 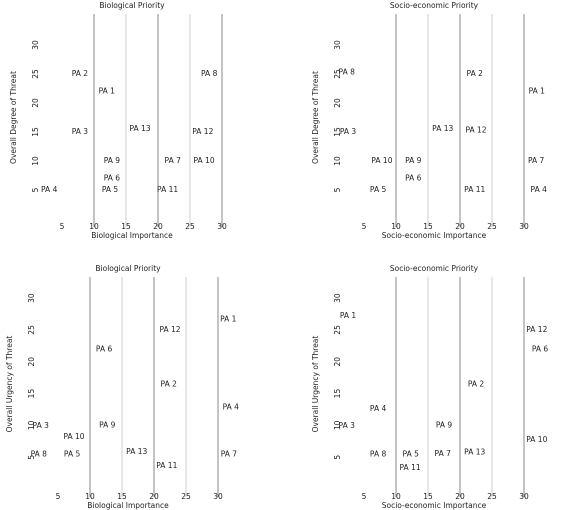 I want to click on x-axis-label: Socio-economic Importance, so click(x=434, y=235).